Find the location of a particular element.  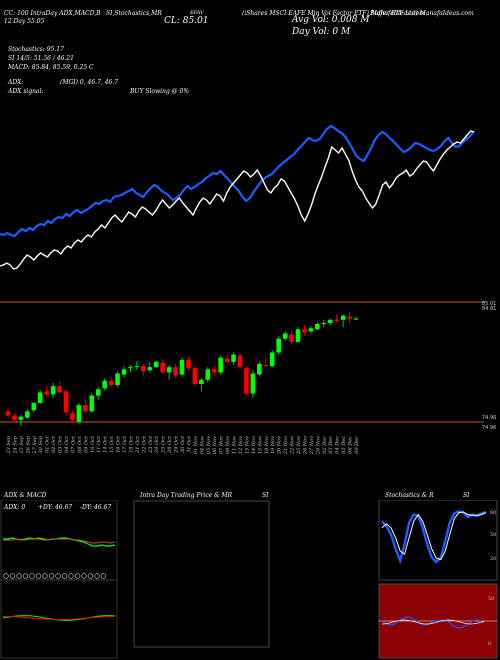

ytick-upper-2: 84.81 is located at coordinates (489, 309).